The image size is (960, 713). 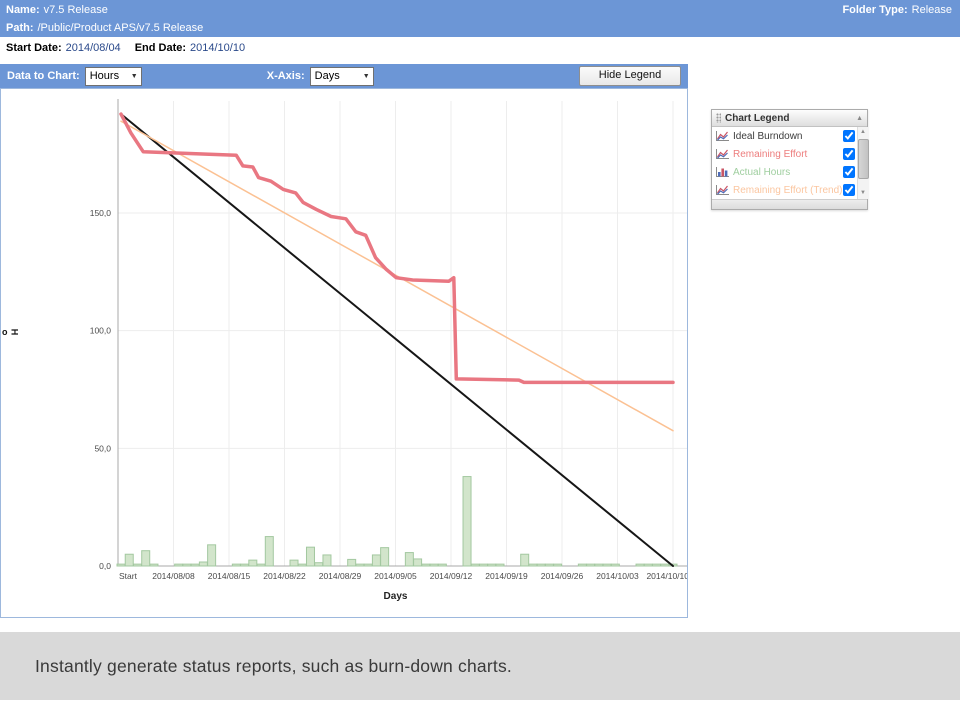 I want to click on x-axis-label: X-Axis:, so click(x=285, y=76).